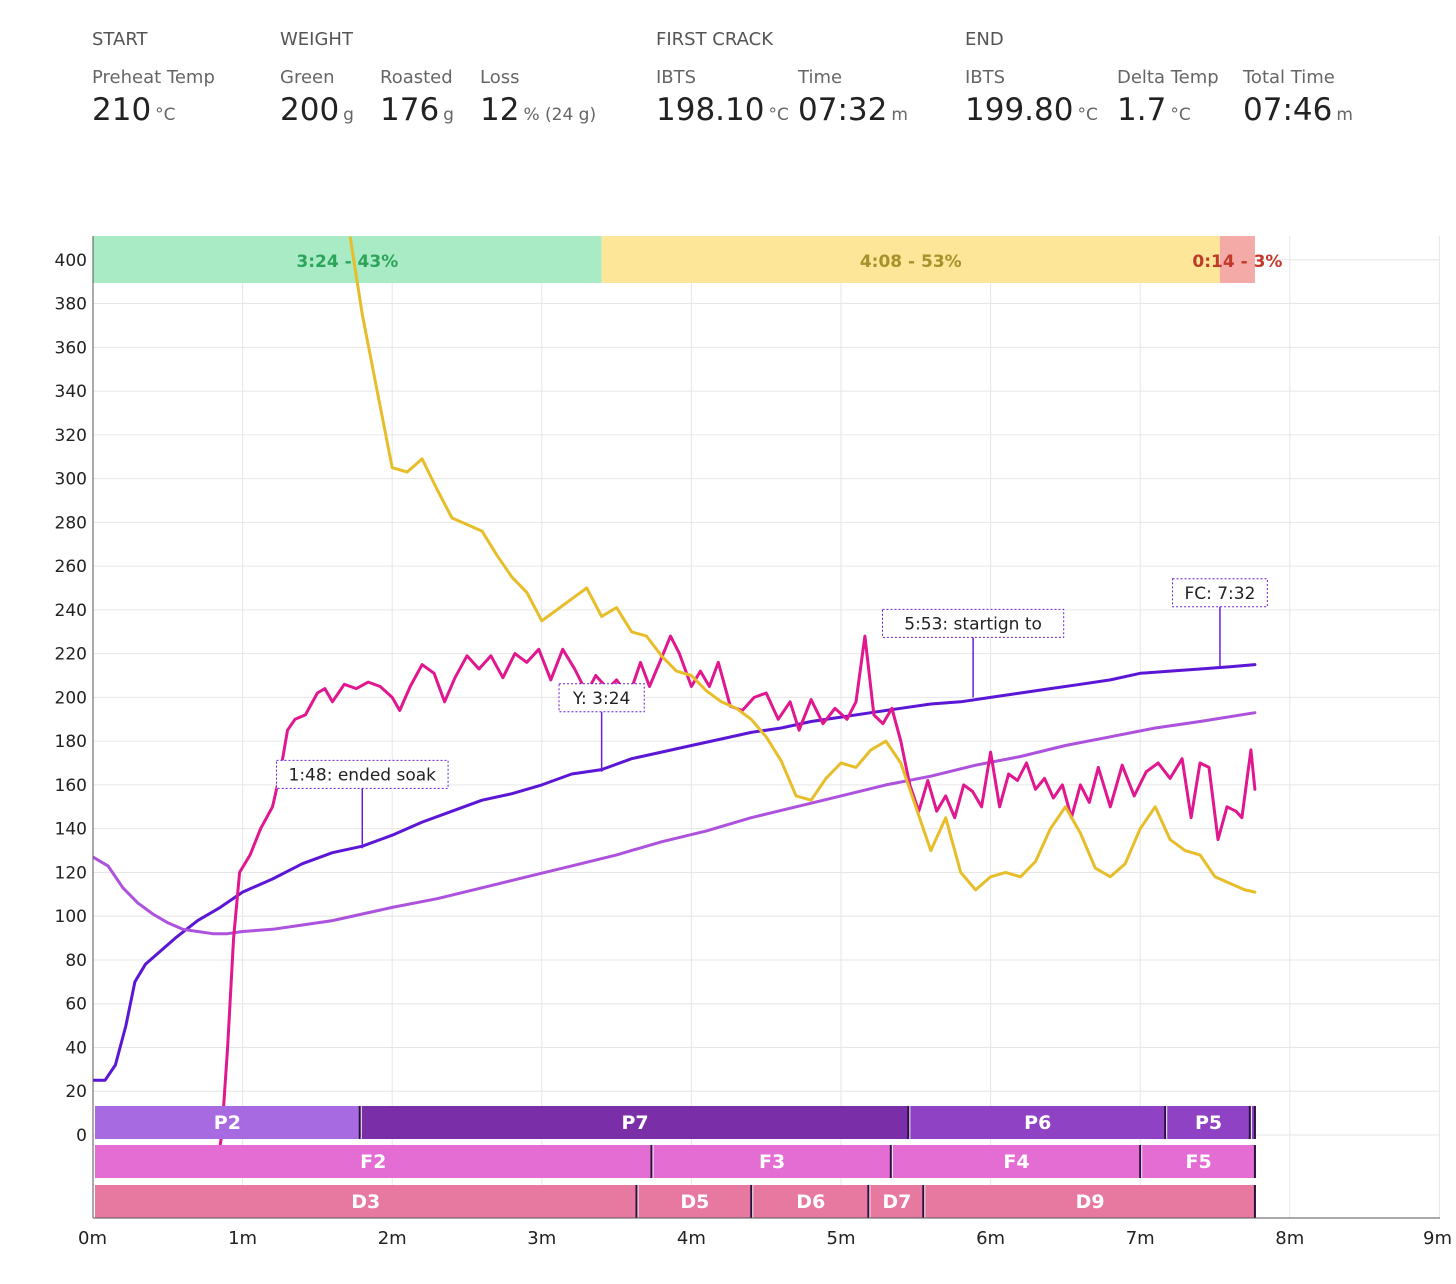 The image size is (1456, 1284). What do you see at coordinates (71, 917) in the screenshot?
I see `y-tick-label: 100` at bounding box center [71, 917].